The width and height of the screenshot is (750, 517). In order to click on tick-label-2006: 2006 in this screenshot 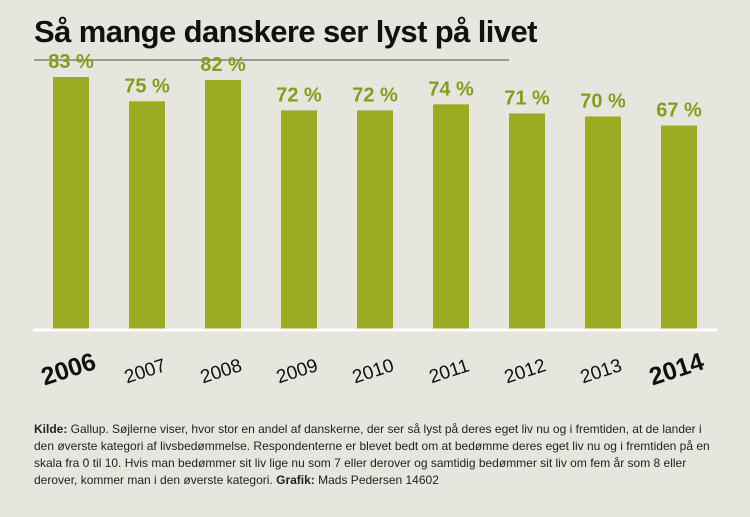, I will do `click(69, 369)`.